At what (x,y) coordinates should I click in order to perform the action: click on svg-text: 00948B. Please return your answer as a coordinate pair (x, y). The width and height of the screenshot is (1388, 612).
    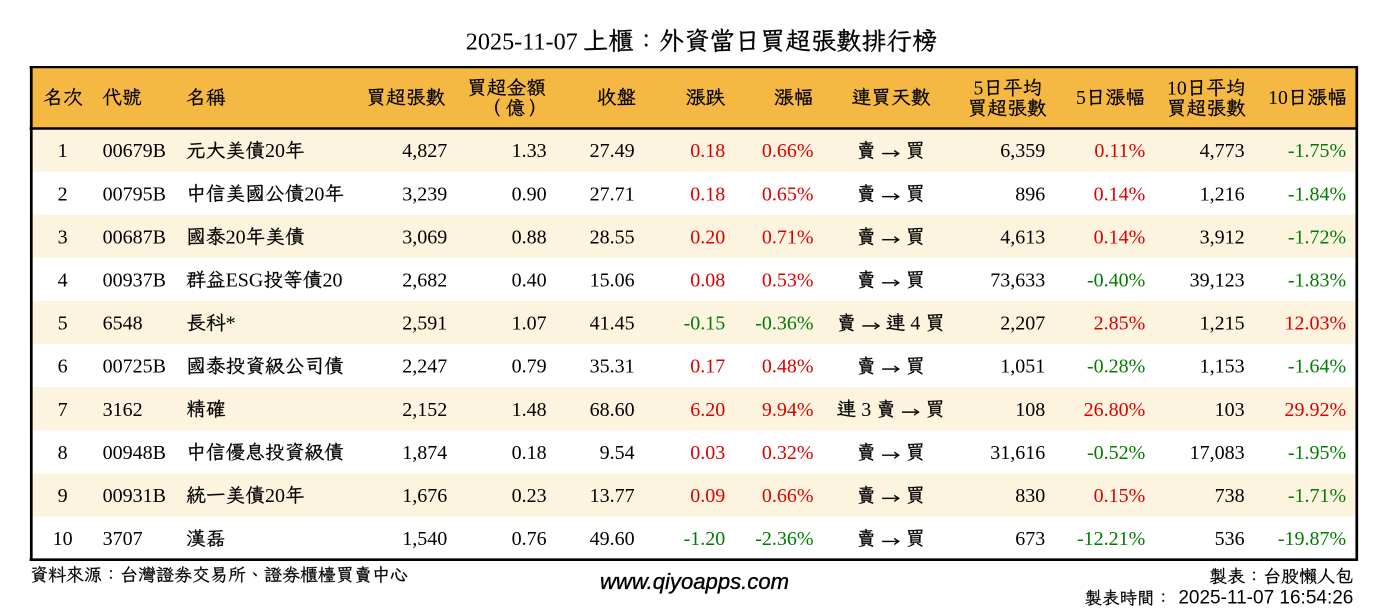
    Looking at the image, I should click on (134, 453).